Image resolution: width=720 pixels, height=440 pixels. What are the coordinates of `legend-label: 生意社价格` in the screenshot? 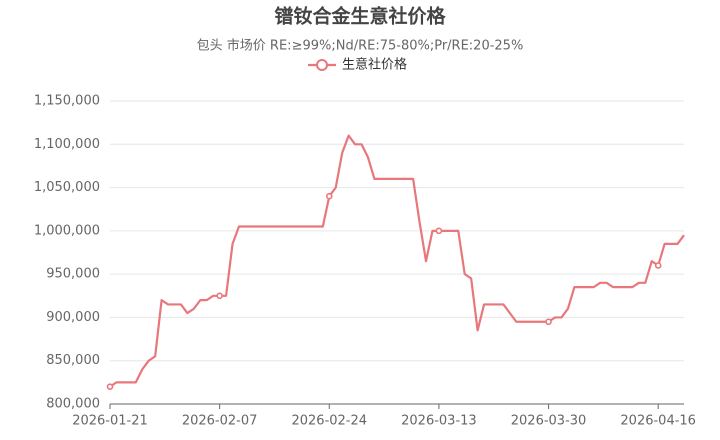 It's located at (374, 65).